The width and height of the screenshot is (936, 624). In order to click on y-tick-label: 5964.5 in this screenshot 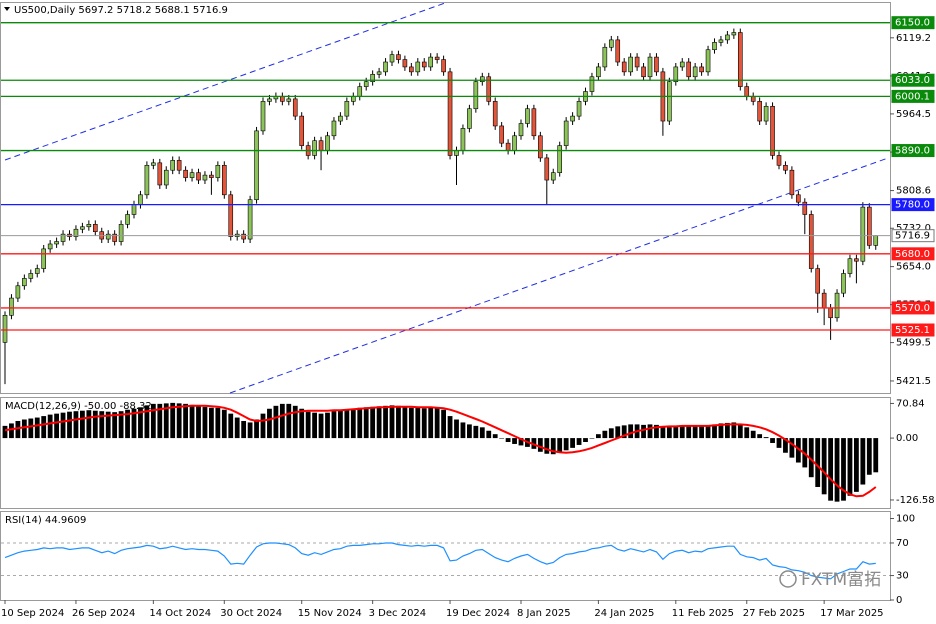, I will do `click(913, 114)`.